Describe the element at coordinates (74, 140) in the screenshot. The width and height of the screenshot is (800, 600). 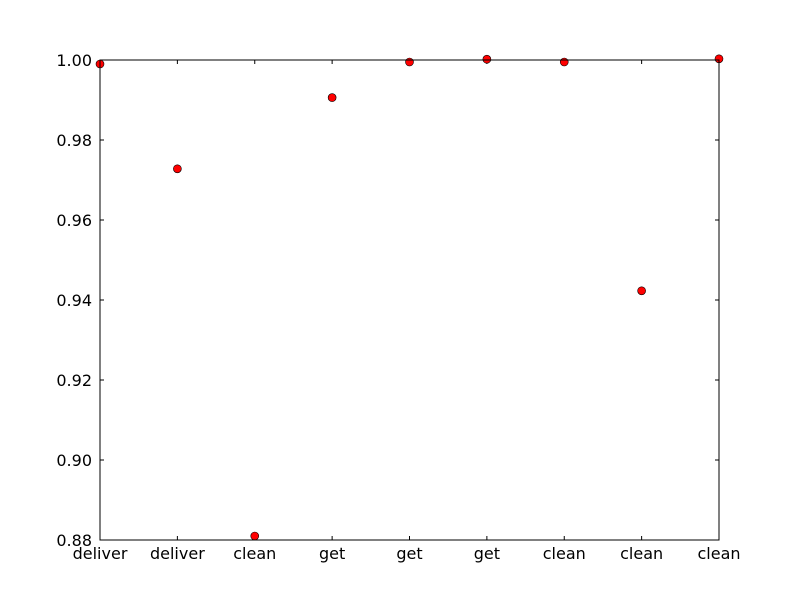
I see `y-tick-label: 0.98` at that location.